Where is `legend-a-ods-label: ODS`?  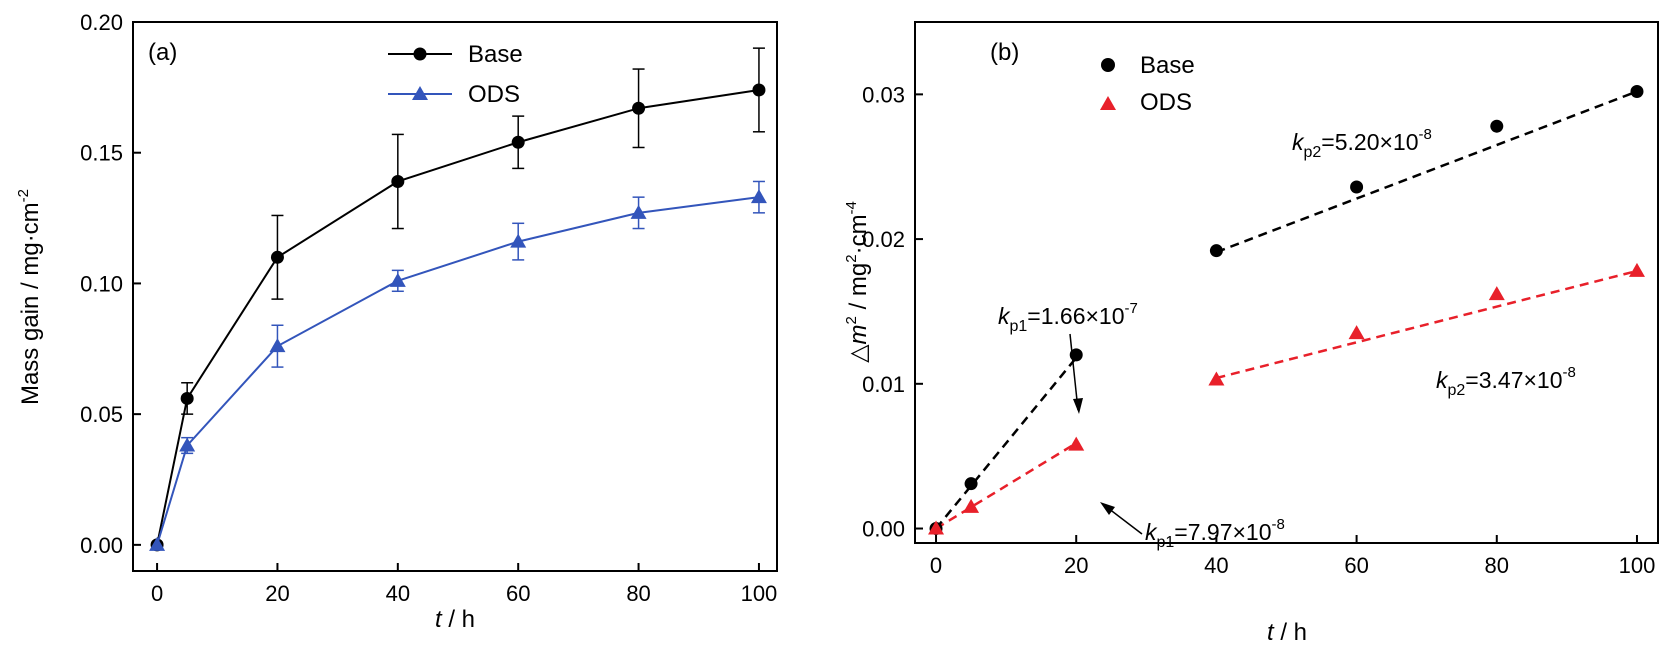 legend-a-ods-label: ODS is located at coordinates (494, 94).